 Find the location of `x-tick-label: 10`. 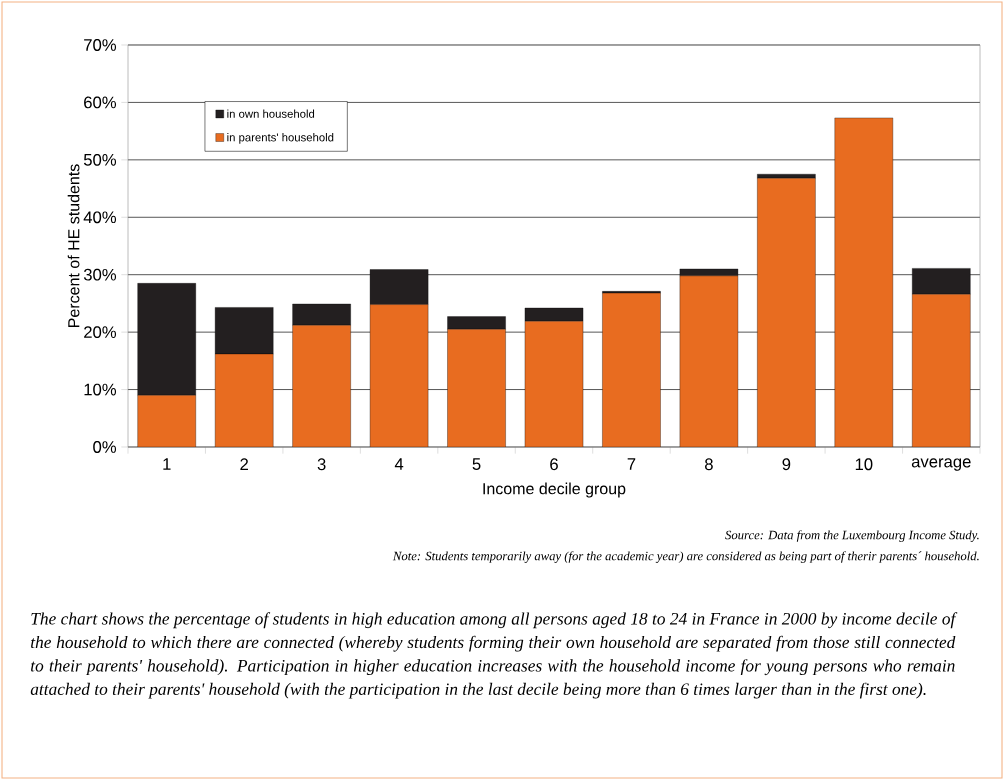

x-tick-label: 10 is located at coordinates (864, 464).